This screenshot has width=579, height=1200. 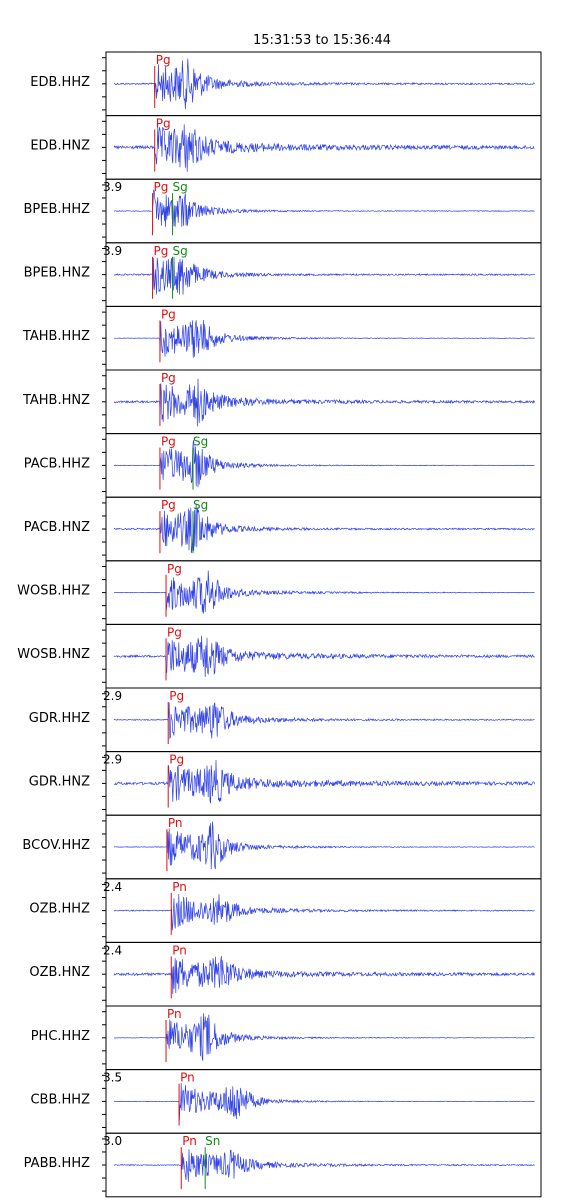 I want to click on station-label: OZB.HHZ, so click(x=59, y=909).